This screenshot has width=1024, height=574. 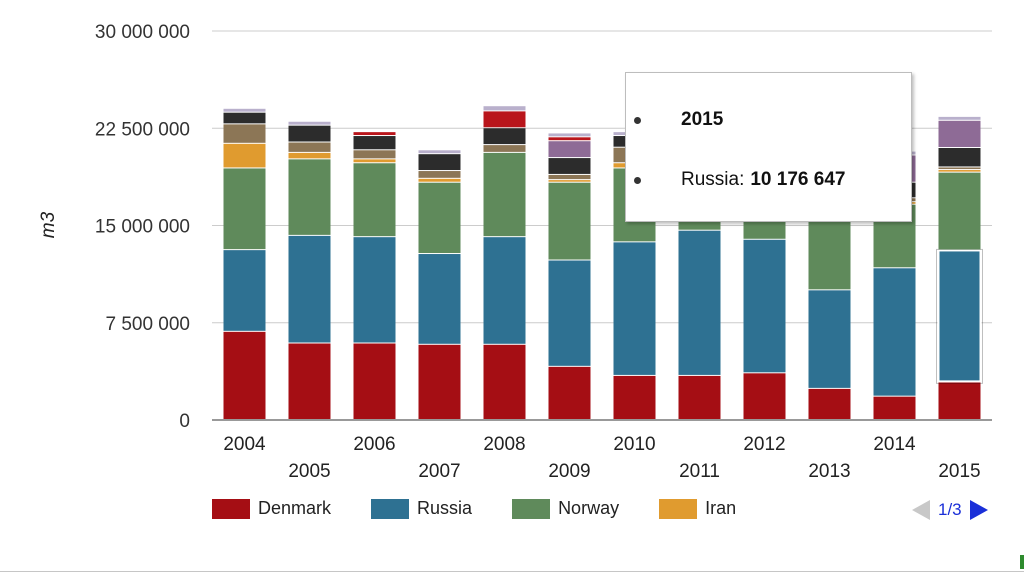 What do you see at coordinates (390, 508) in the screenshot?
I see `legend-swatch-russia` at bounding box center [390, 508].